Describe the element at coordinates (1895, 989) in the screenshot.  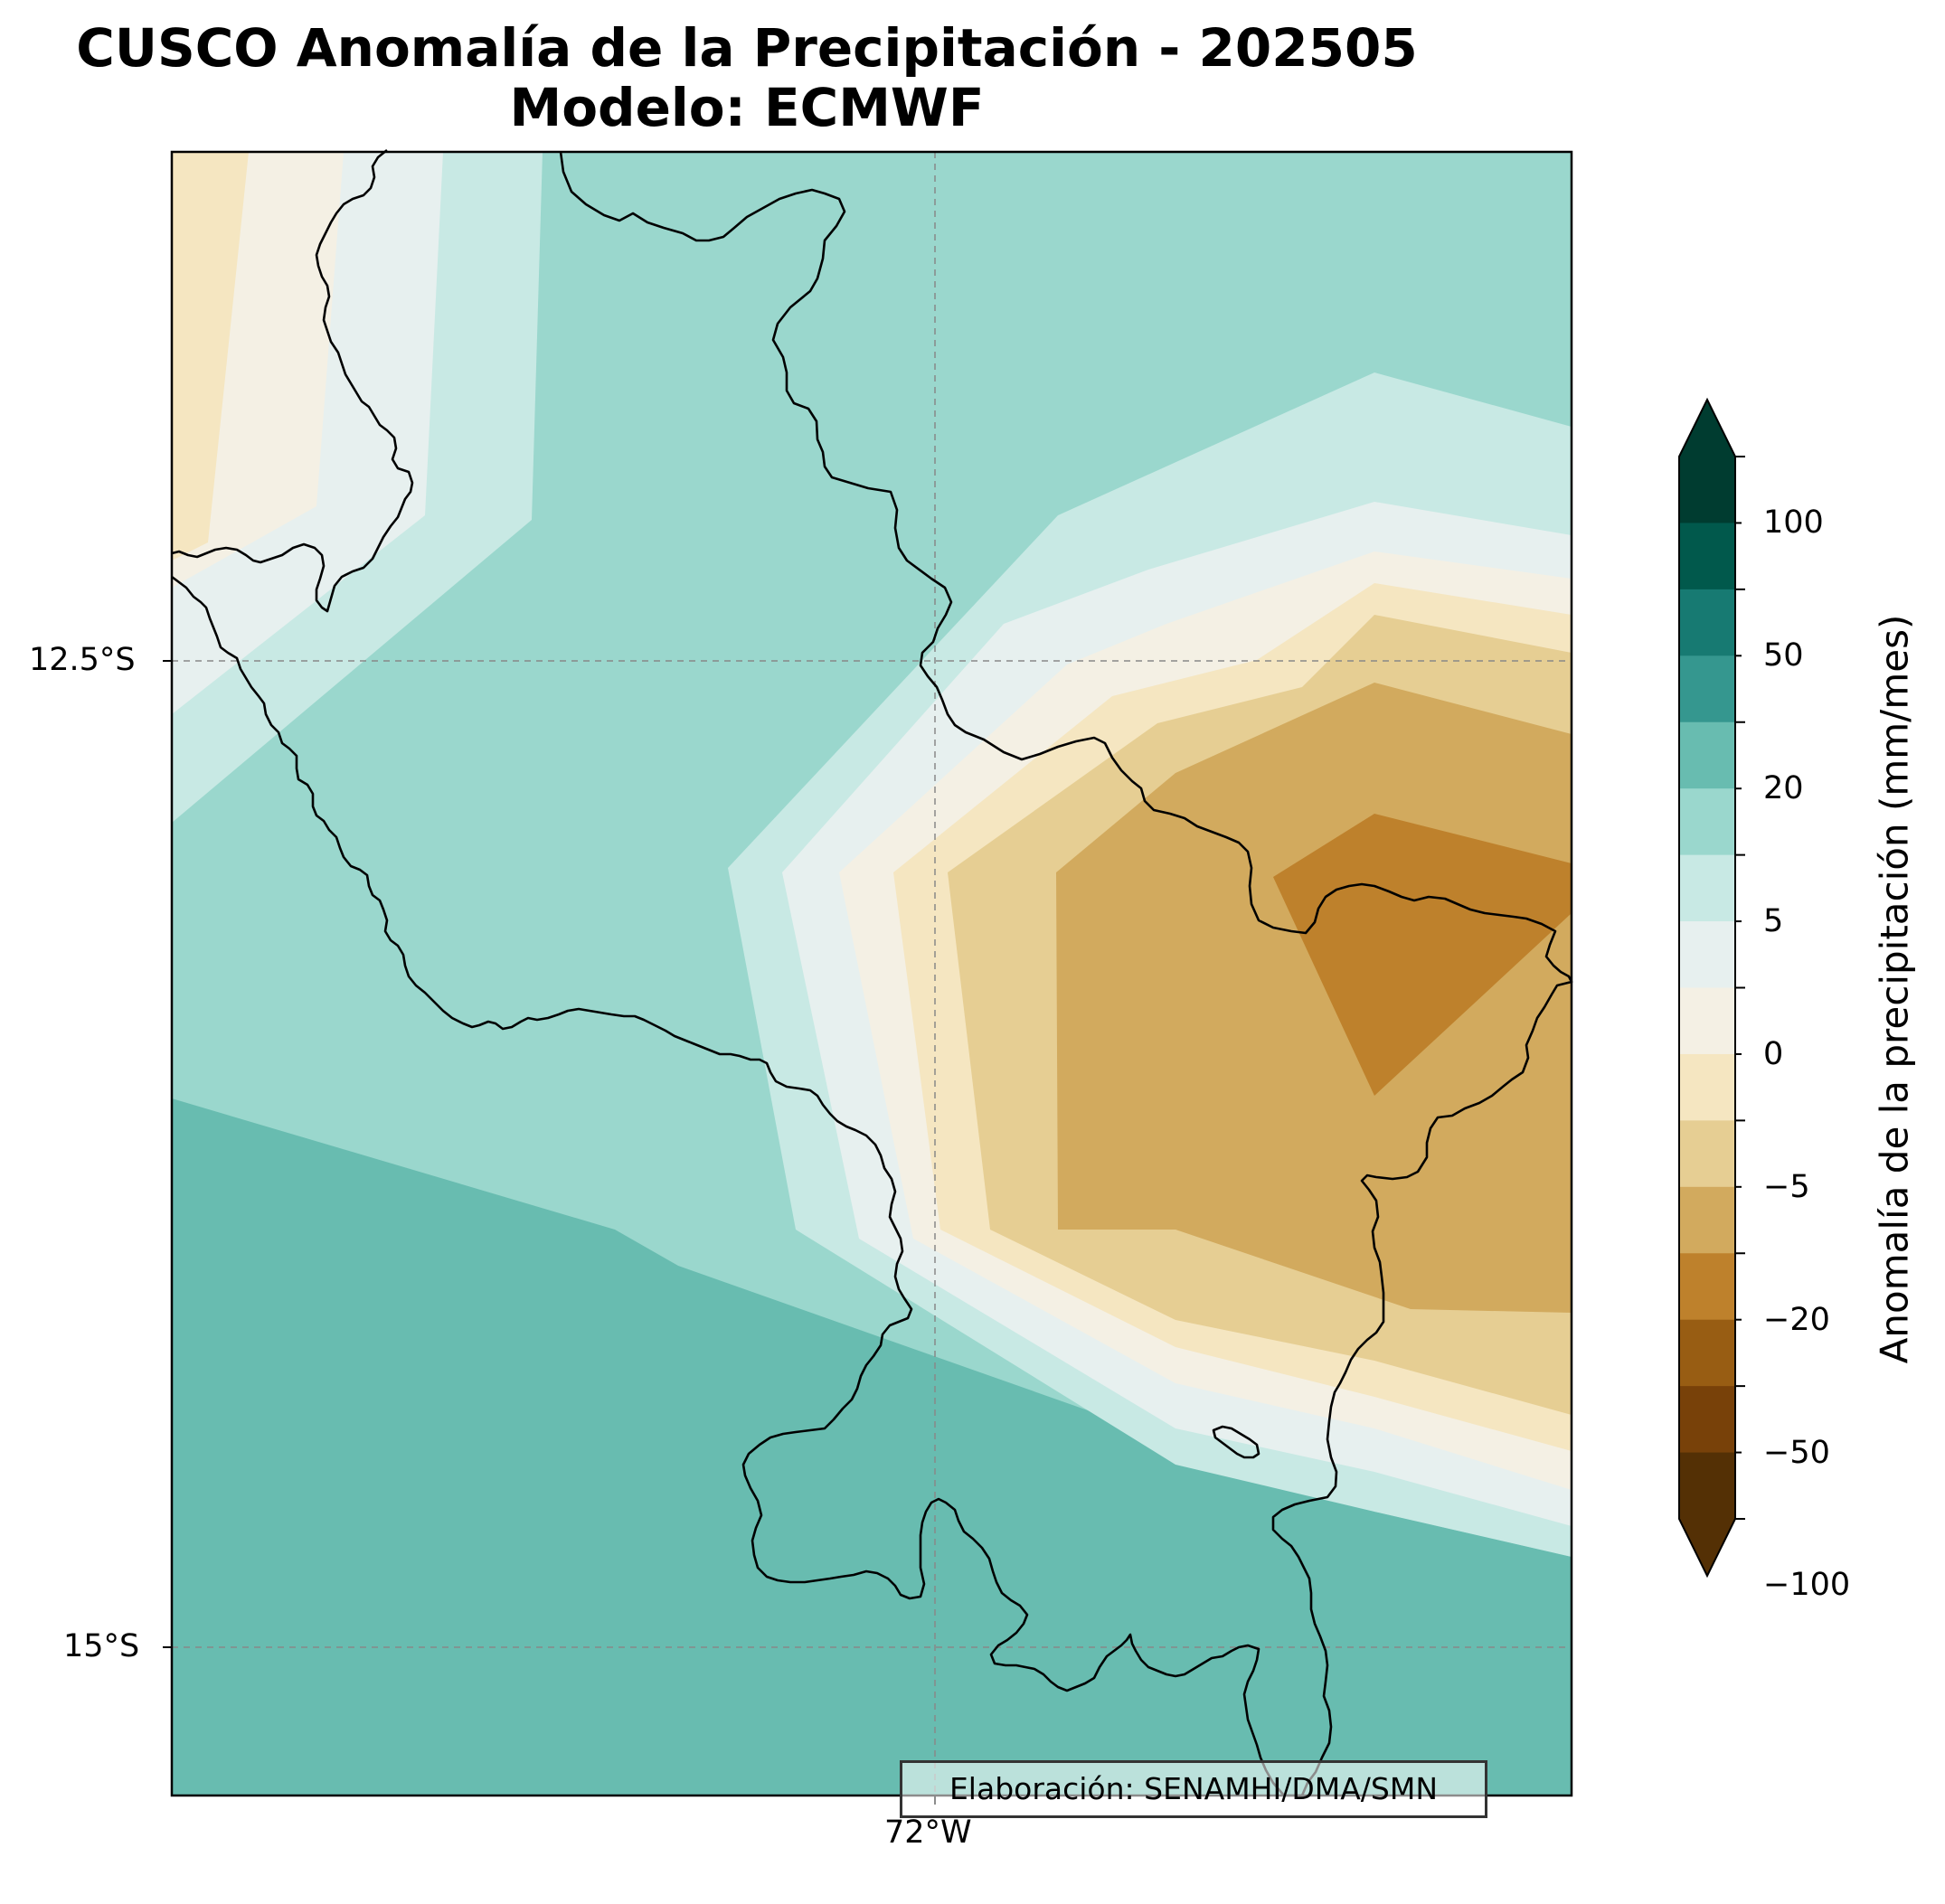
I see `colorbar-label-text: Anomalía de la precipitación (mm/mes)` at that location.